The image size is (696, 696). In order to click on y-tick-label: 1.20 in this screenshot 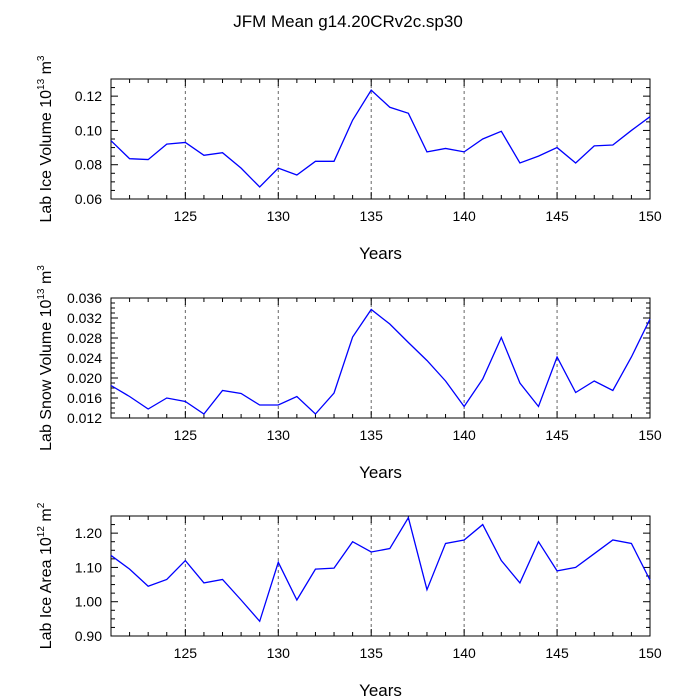, I will do `click(88, 533)`.